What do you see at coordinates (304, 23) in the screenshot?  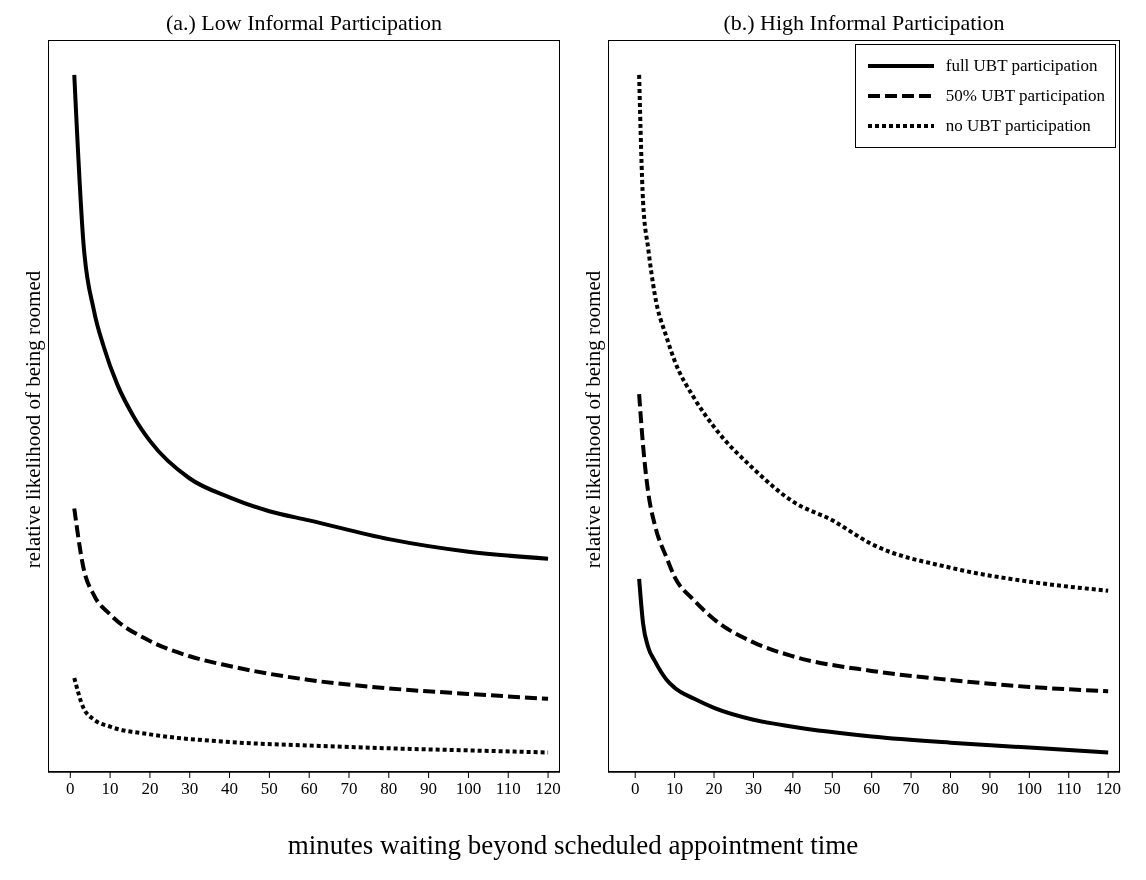 I see `chart-title: (a.) Low Informal Participation` at bounding box center [304, 23].